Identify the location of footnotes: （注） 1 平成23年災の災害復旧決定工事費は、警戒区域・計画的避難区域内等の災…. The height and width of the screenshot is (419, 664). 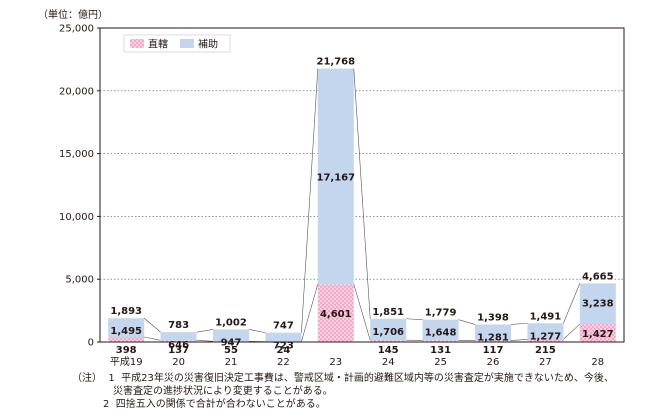
(364, 391).